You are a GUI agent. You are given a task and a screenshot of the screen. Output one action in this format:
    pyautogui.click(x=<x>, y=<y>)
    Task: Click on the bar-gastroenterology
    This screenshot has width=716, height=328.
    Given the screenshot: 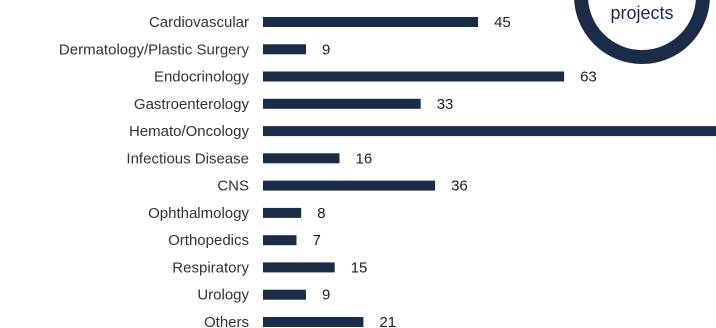 What is the action you would take?
    pyautogui.click(x=342, y=103)
    